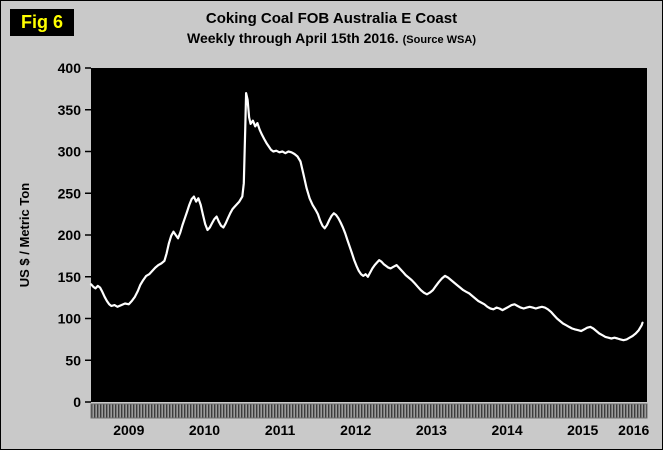 The height and width of the screenshot is (450, 663). What do you see at coordinates (128, 430) in the screenshot?
I see `x-year-label: 2009` at bounding box center [128, 430].